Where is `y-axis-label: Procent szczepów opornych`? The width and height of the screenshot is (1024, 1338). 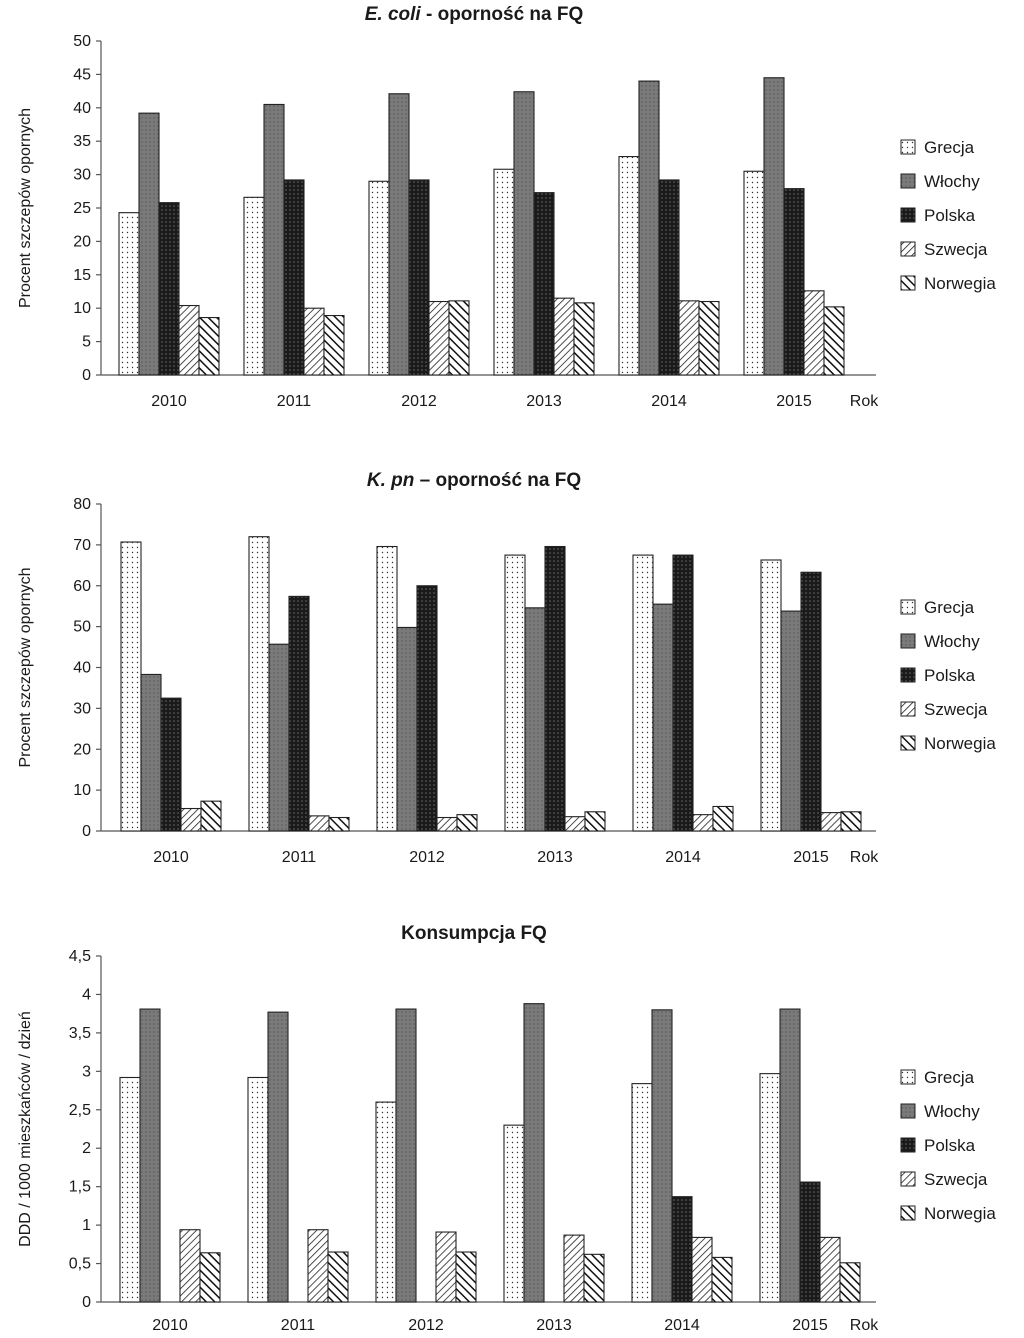 y-axis-label: Procent szczepów opornych is located at coordinates (25, 667).